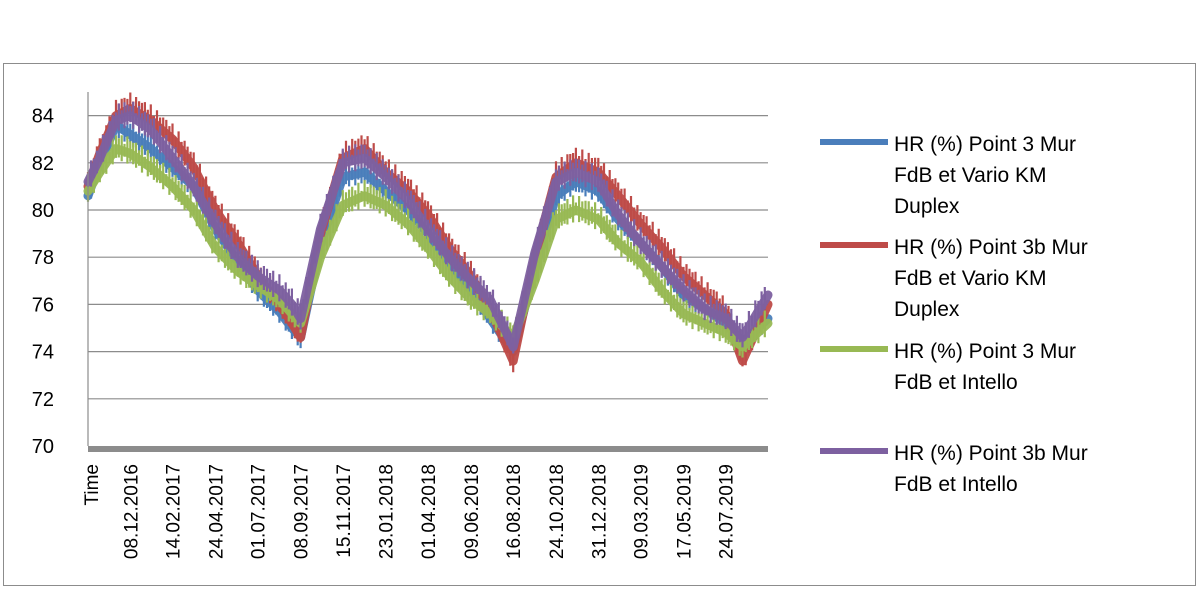  What do you see at coordinates (60, 275) in the screenshot?
I see `y-axis: 70 72 74 76 78 80 82 84` at bounding box center [60, 275].